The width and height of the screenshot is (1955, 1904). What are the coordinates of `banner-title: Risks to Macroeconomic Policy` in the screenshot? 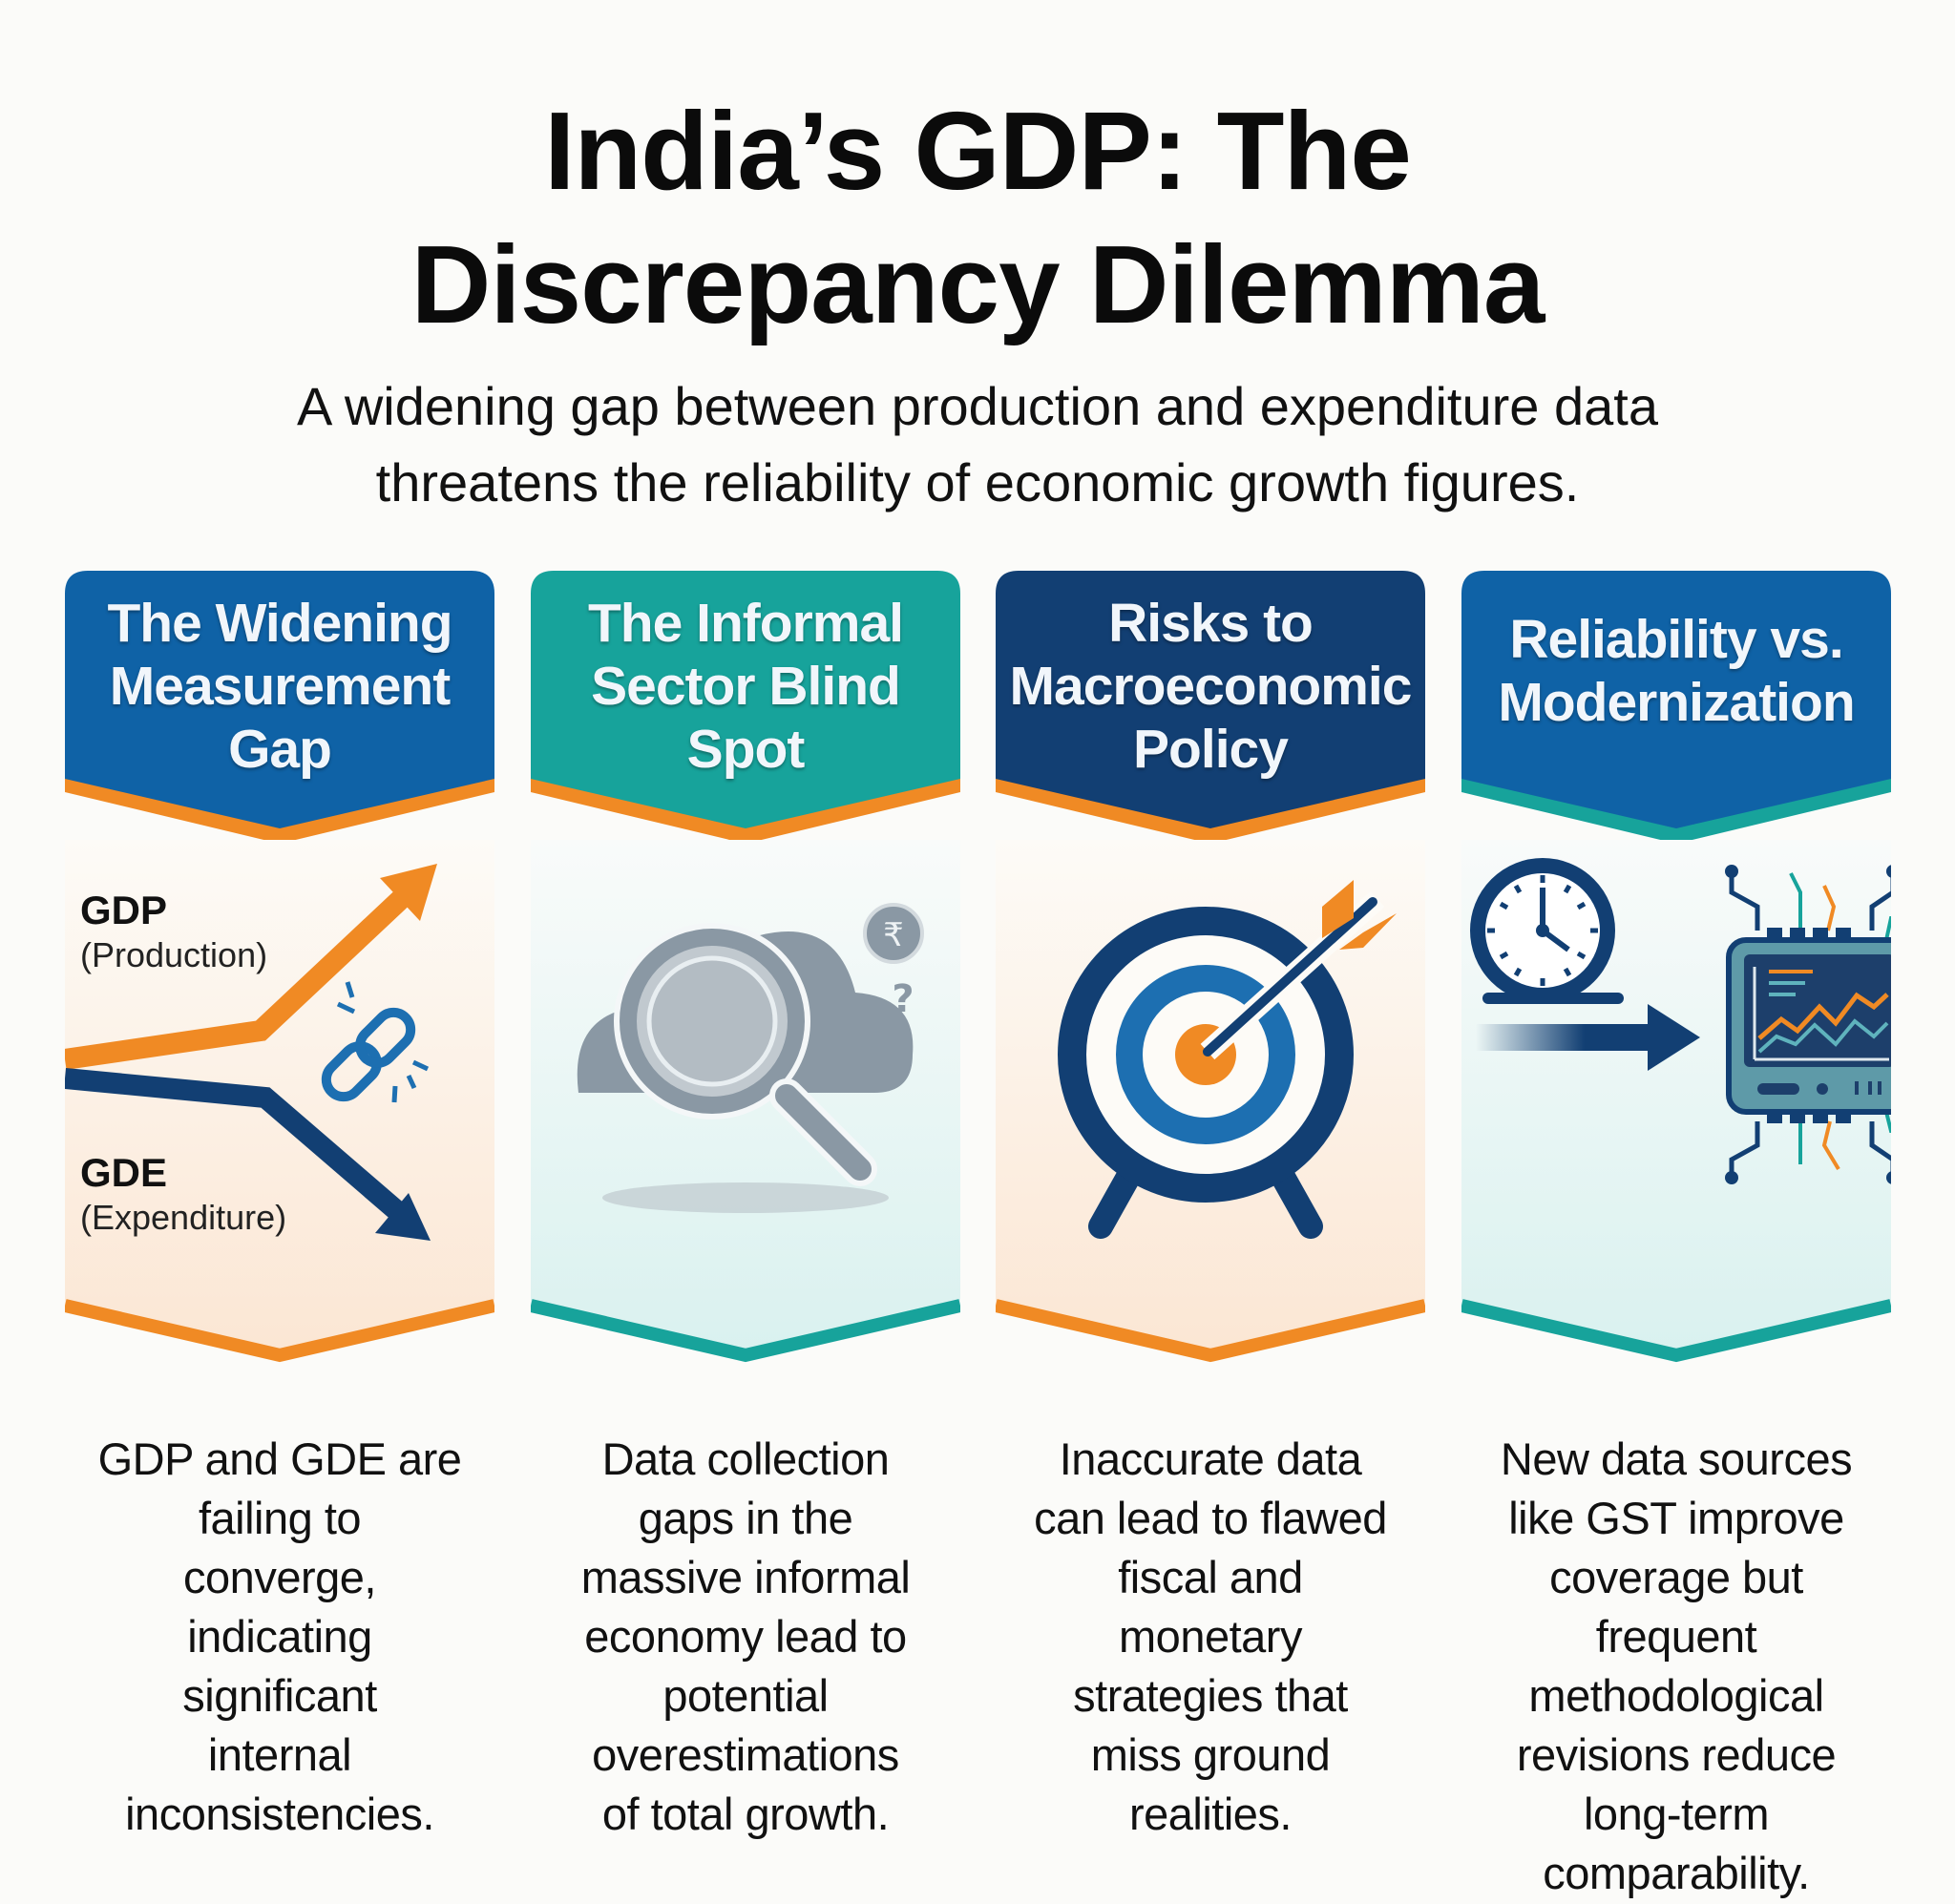 It's located at (1211, 687).